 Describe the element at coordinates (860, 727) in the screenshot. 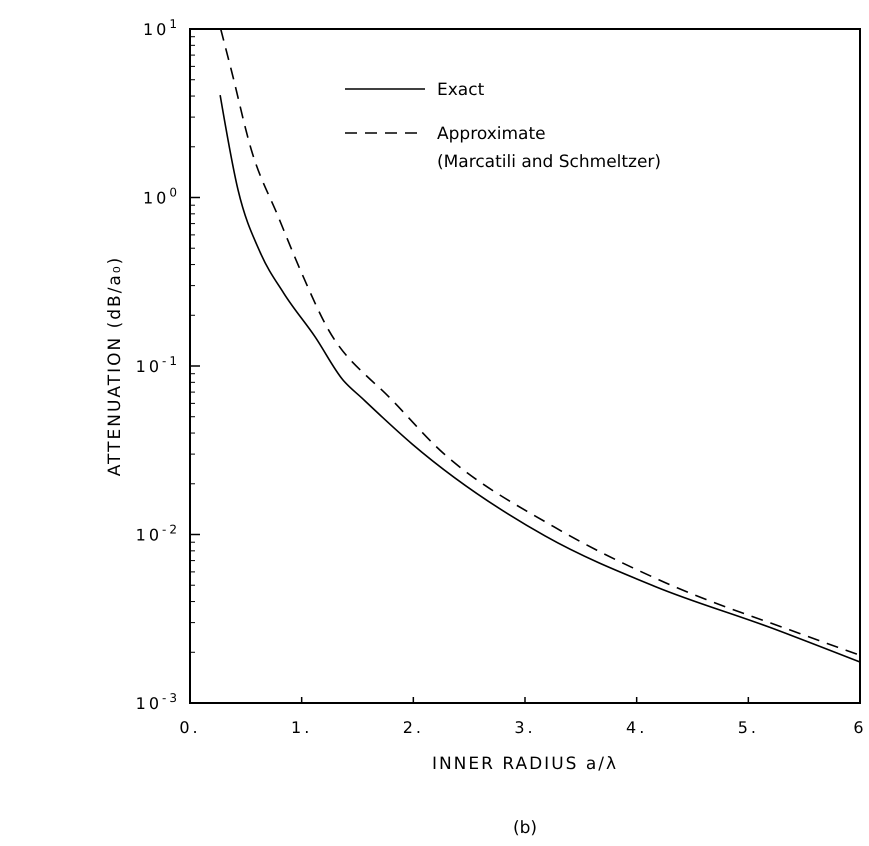

I see `x-tick-label: 6` at that location.